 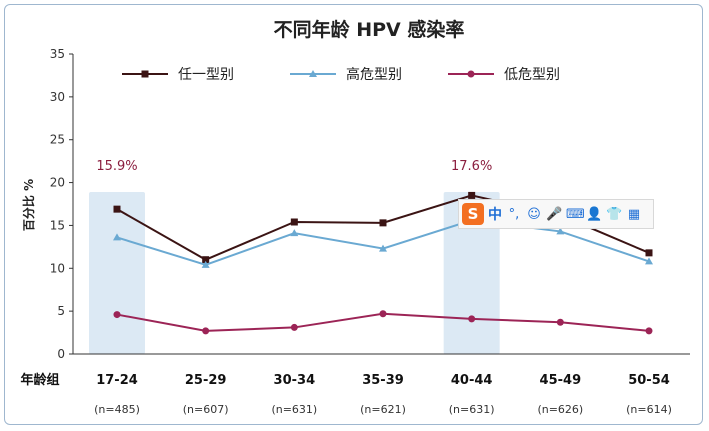 What do you see at coordinates (472, 380) in the screenshot?
I see `x-tick-label: 40-44` at bounding box center [472, 380].